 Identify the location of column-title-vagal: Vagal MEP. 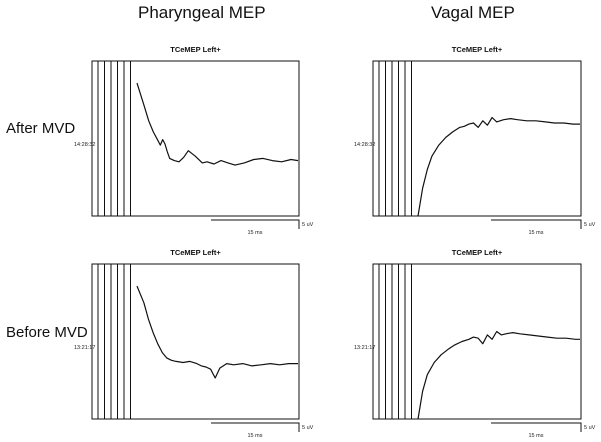
(473, 12).